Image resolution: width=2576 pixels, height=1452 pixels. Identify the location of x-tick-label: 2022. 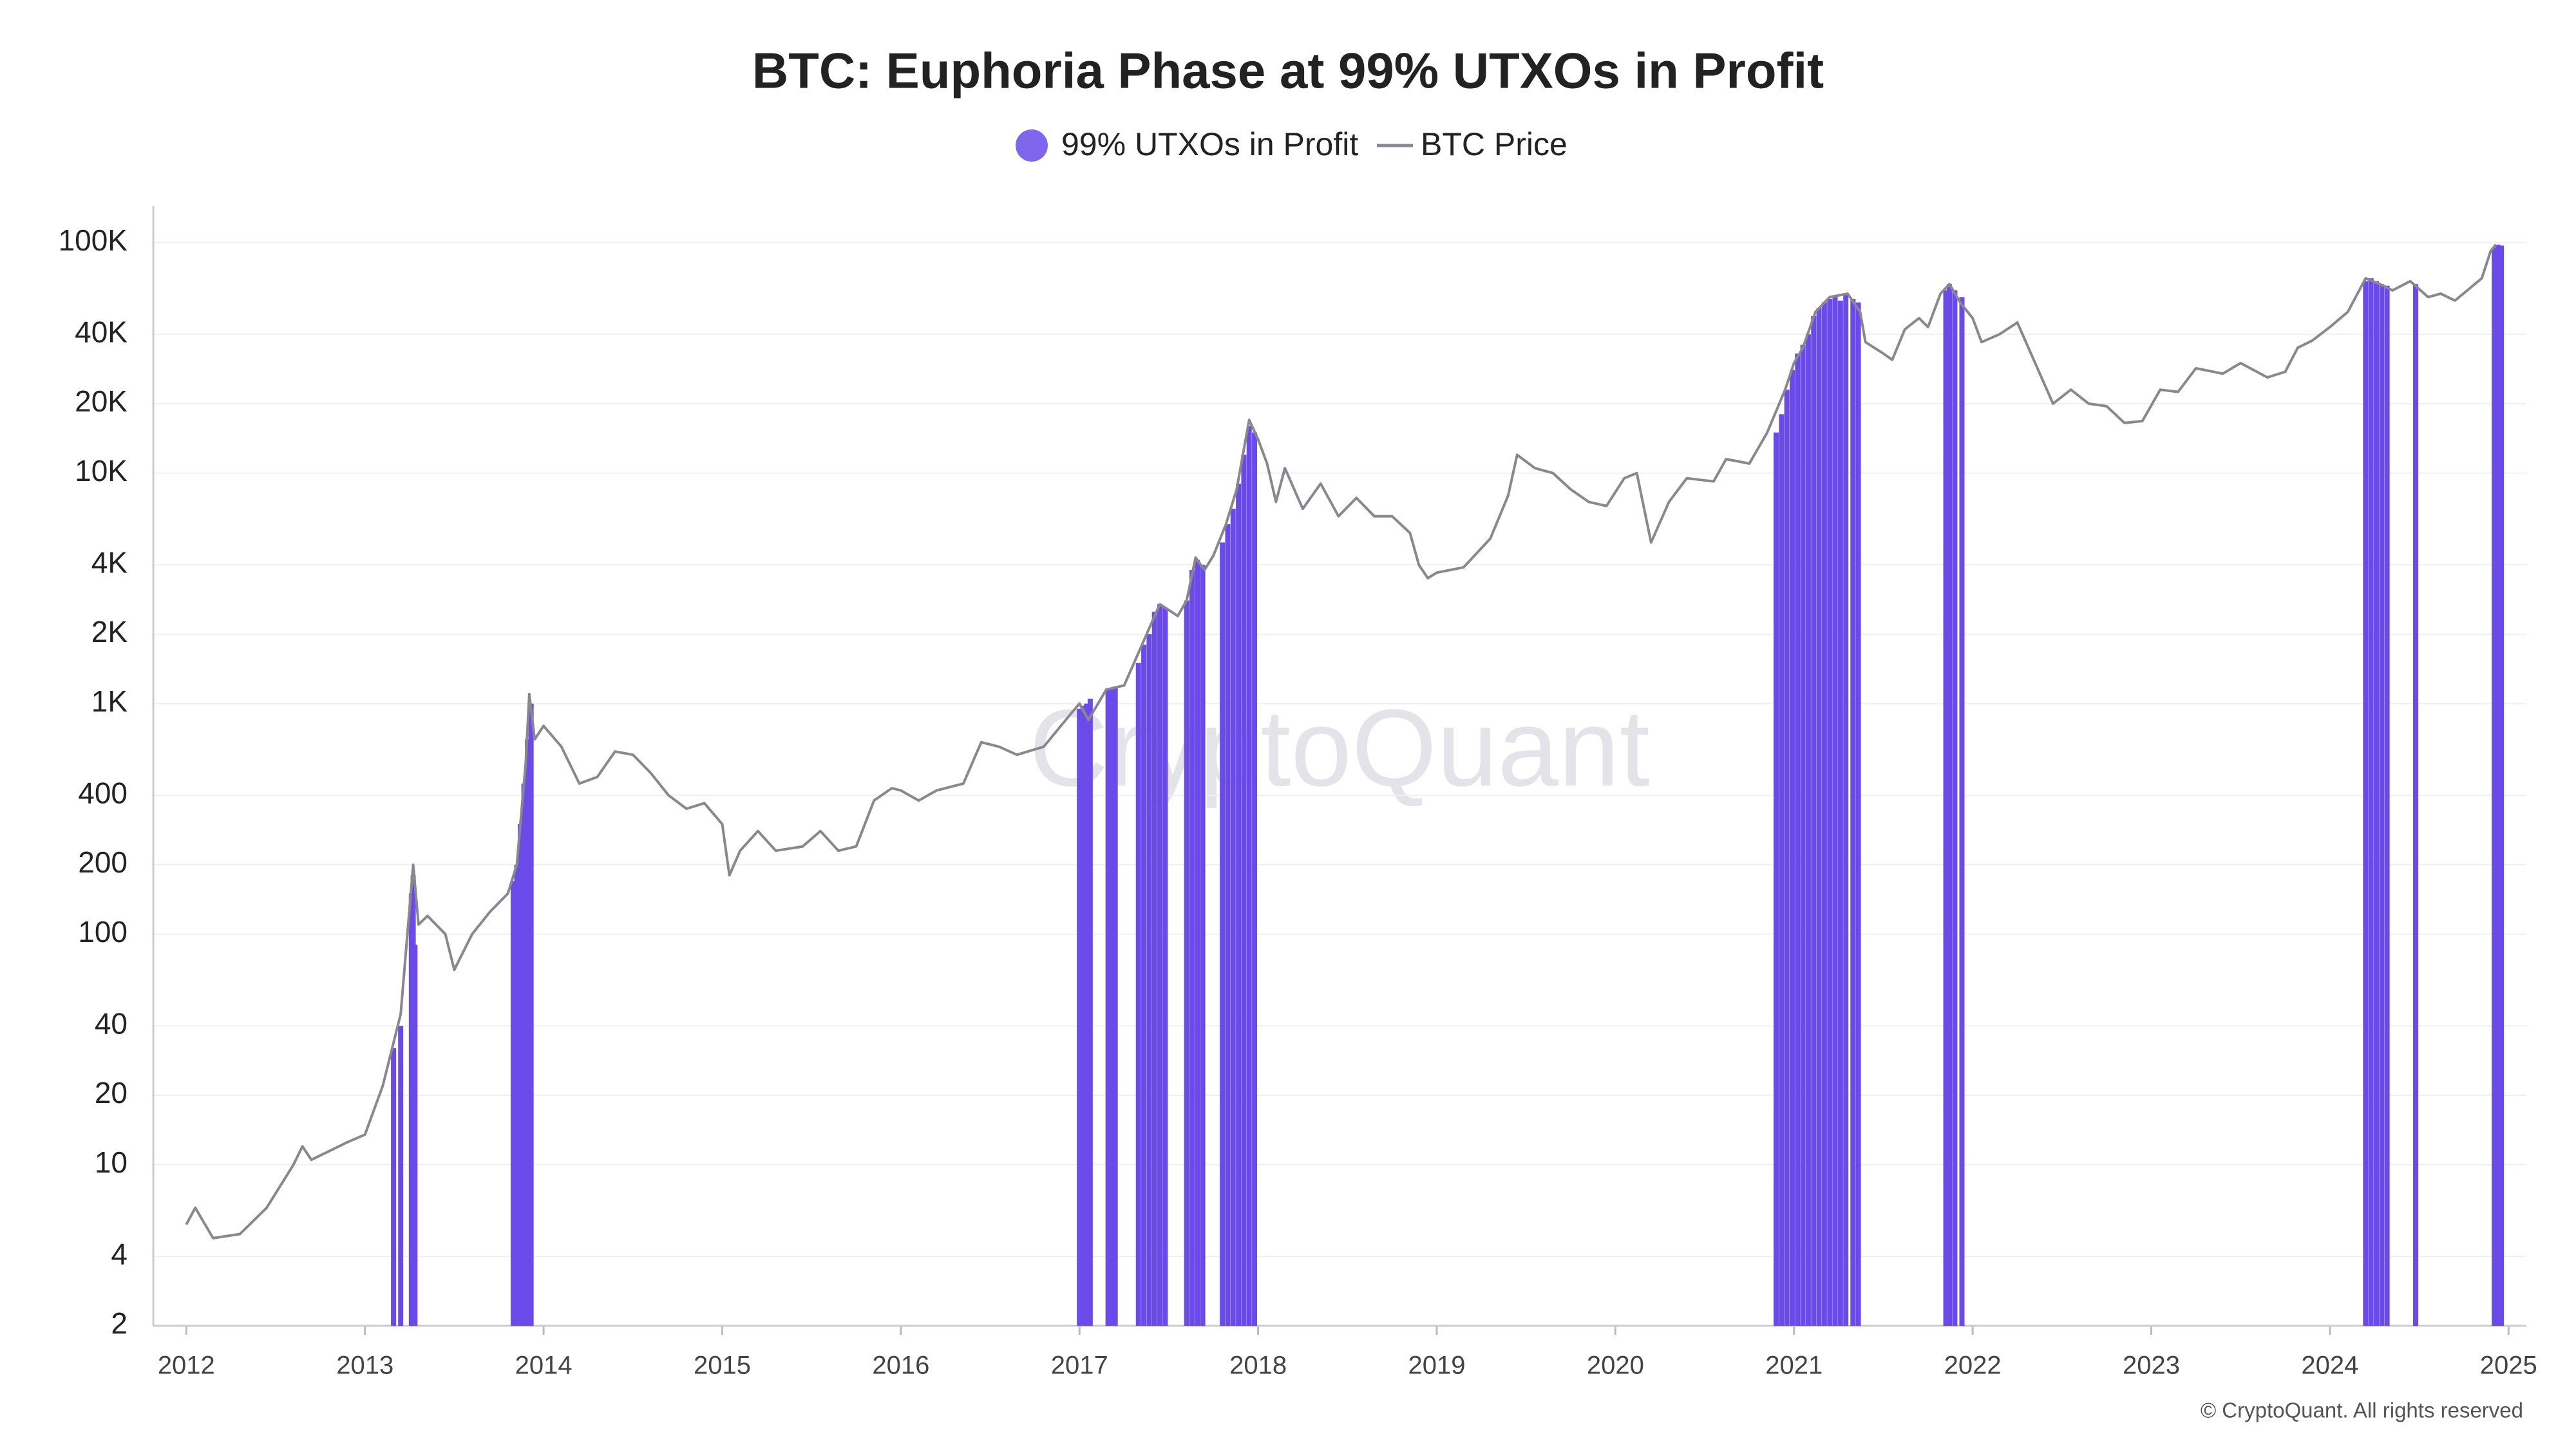
(1973, 1366).